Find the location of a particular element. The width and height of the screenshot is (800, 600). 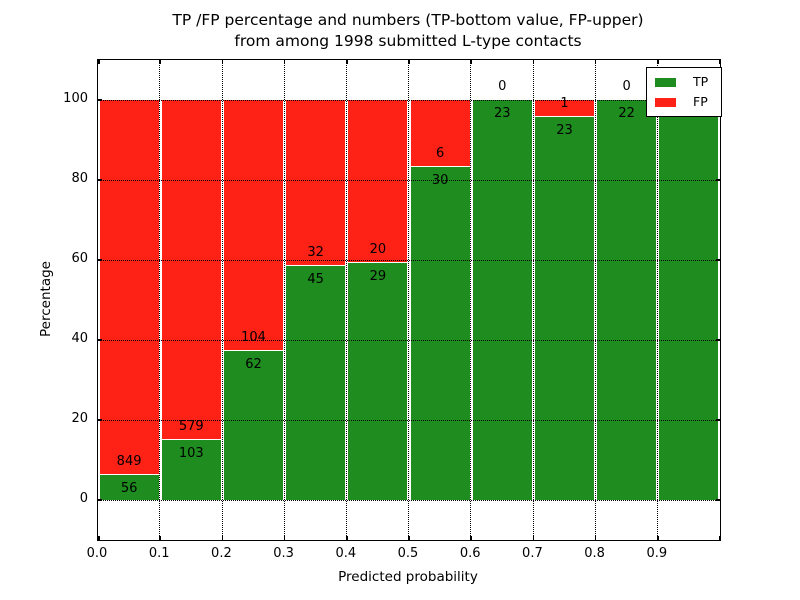

x-tick-label: 0.5 is located at coordinates (408, 553).